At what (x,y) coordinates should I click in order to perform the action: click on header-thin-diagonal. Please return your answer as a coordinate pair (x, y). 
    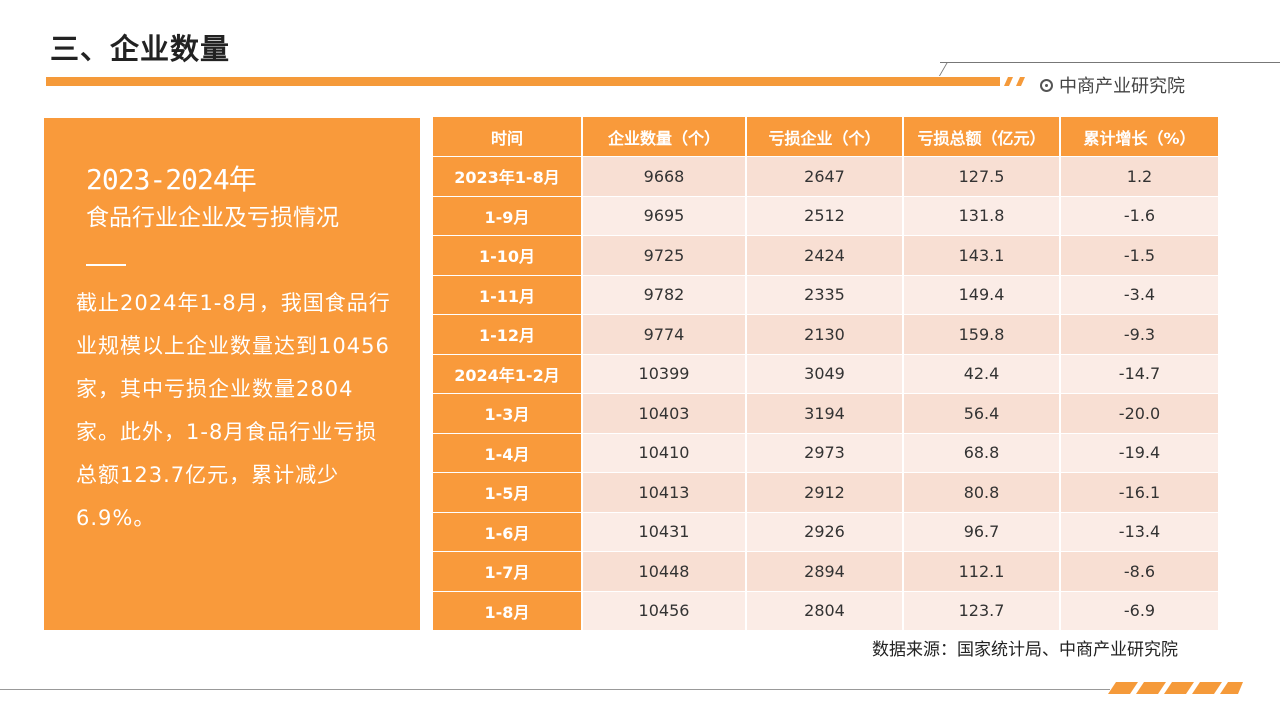
    Looking at the image, I should click on (943, 69).